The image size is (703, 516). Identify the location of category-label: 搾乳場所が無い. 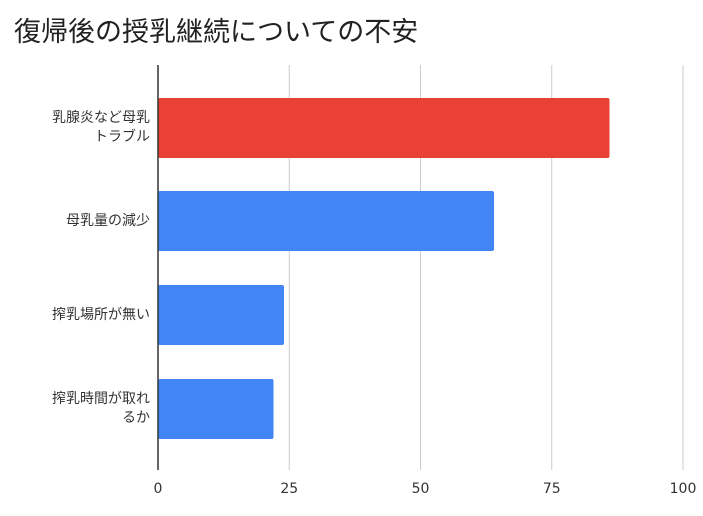
(101, 314).